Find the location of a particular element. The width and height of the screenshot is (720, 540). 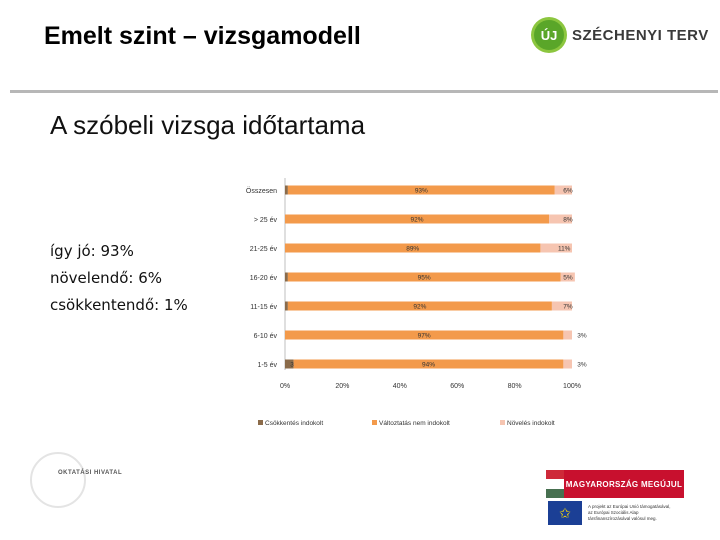

category-label: 6-10 év is located at coordinates (266, 336).